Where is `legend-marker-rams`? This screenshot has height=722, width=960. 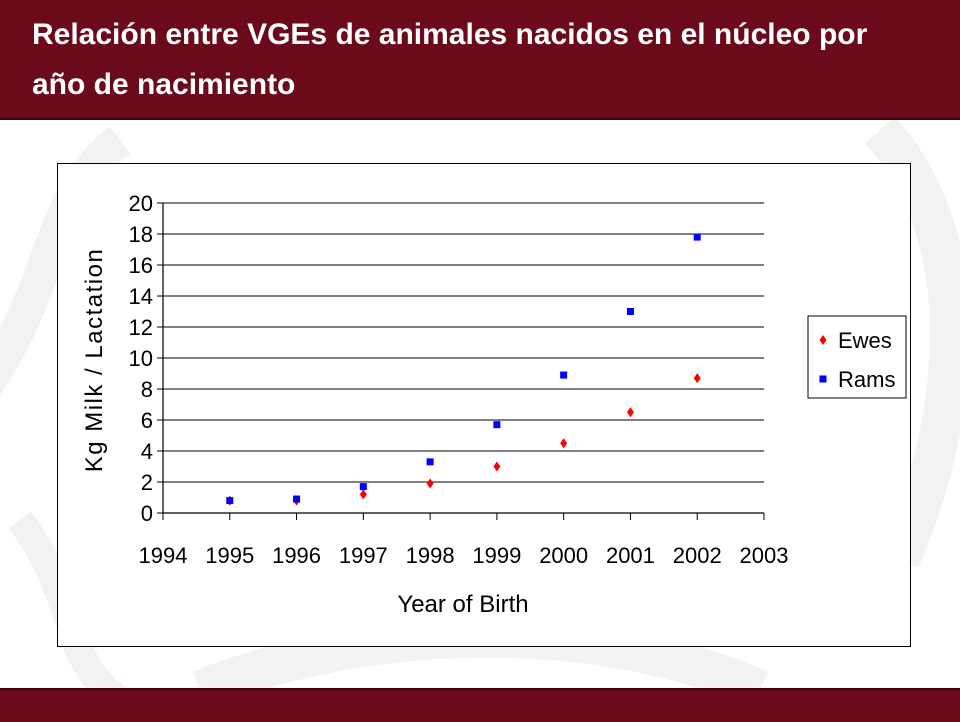
legend-marker-rams is located at coordinates (823, 379).